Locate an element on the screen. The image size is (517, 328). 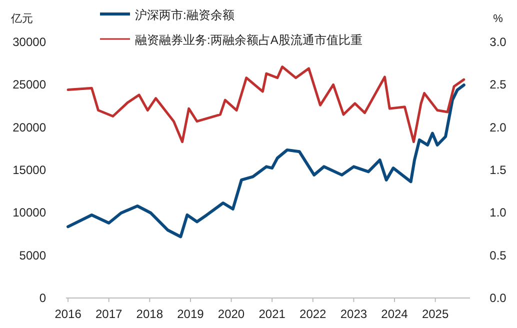
x-tick-label: 2019 is located at coordinates (190, 314).